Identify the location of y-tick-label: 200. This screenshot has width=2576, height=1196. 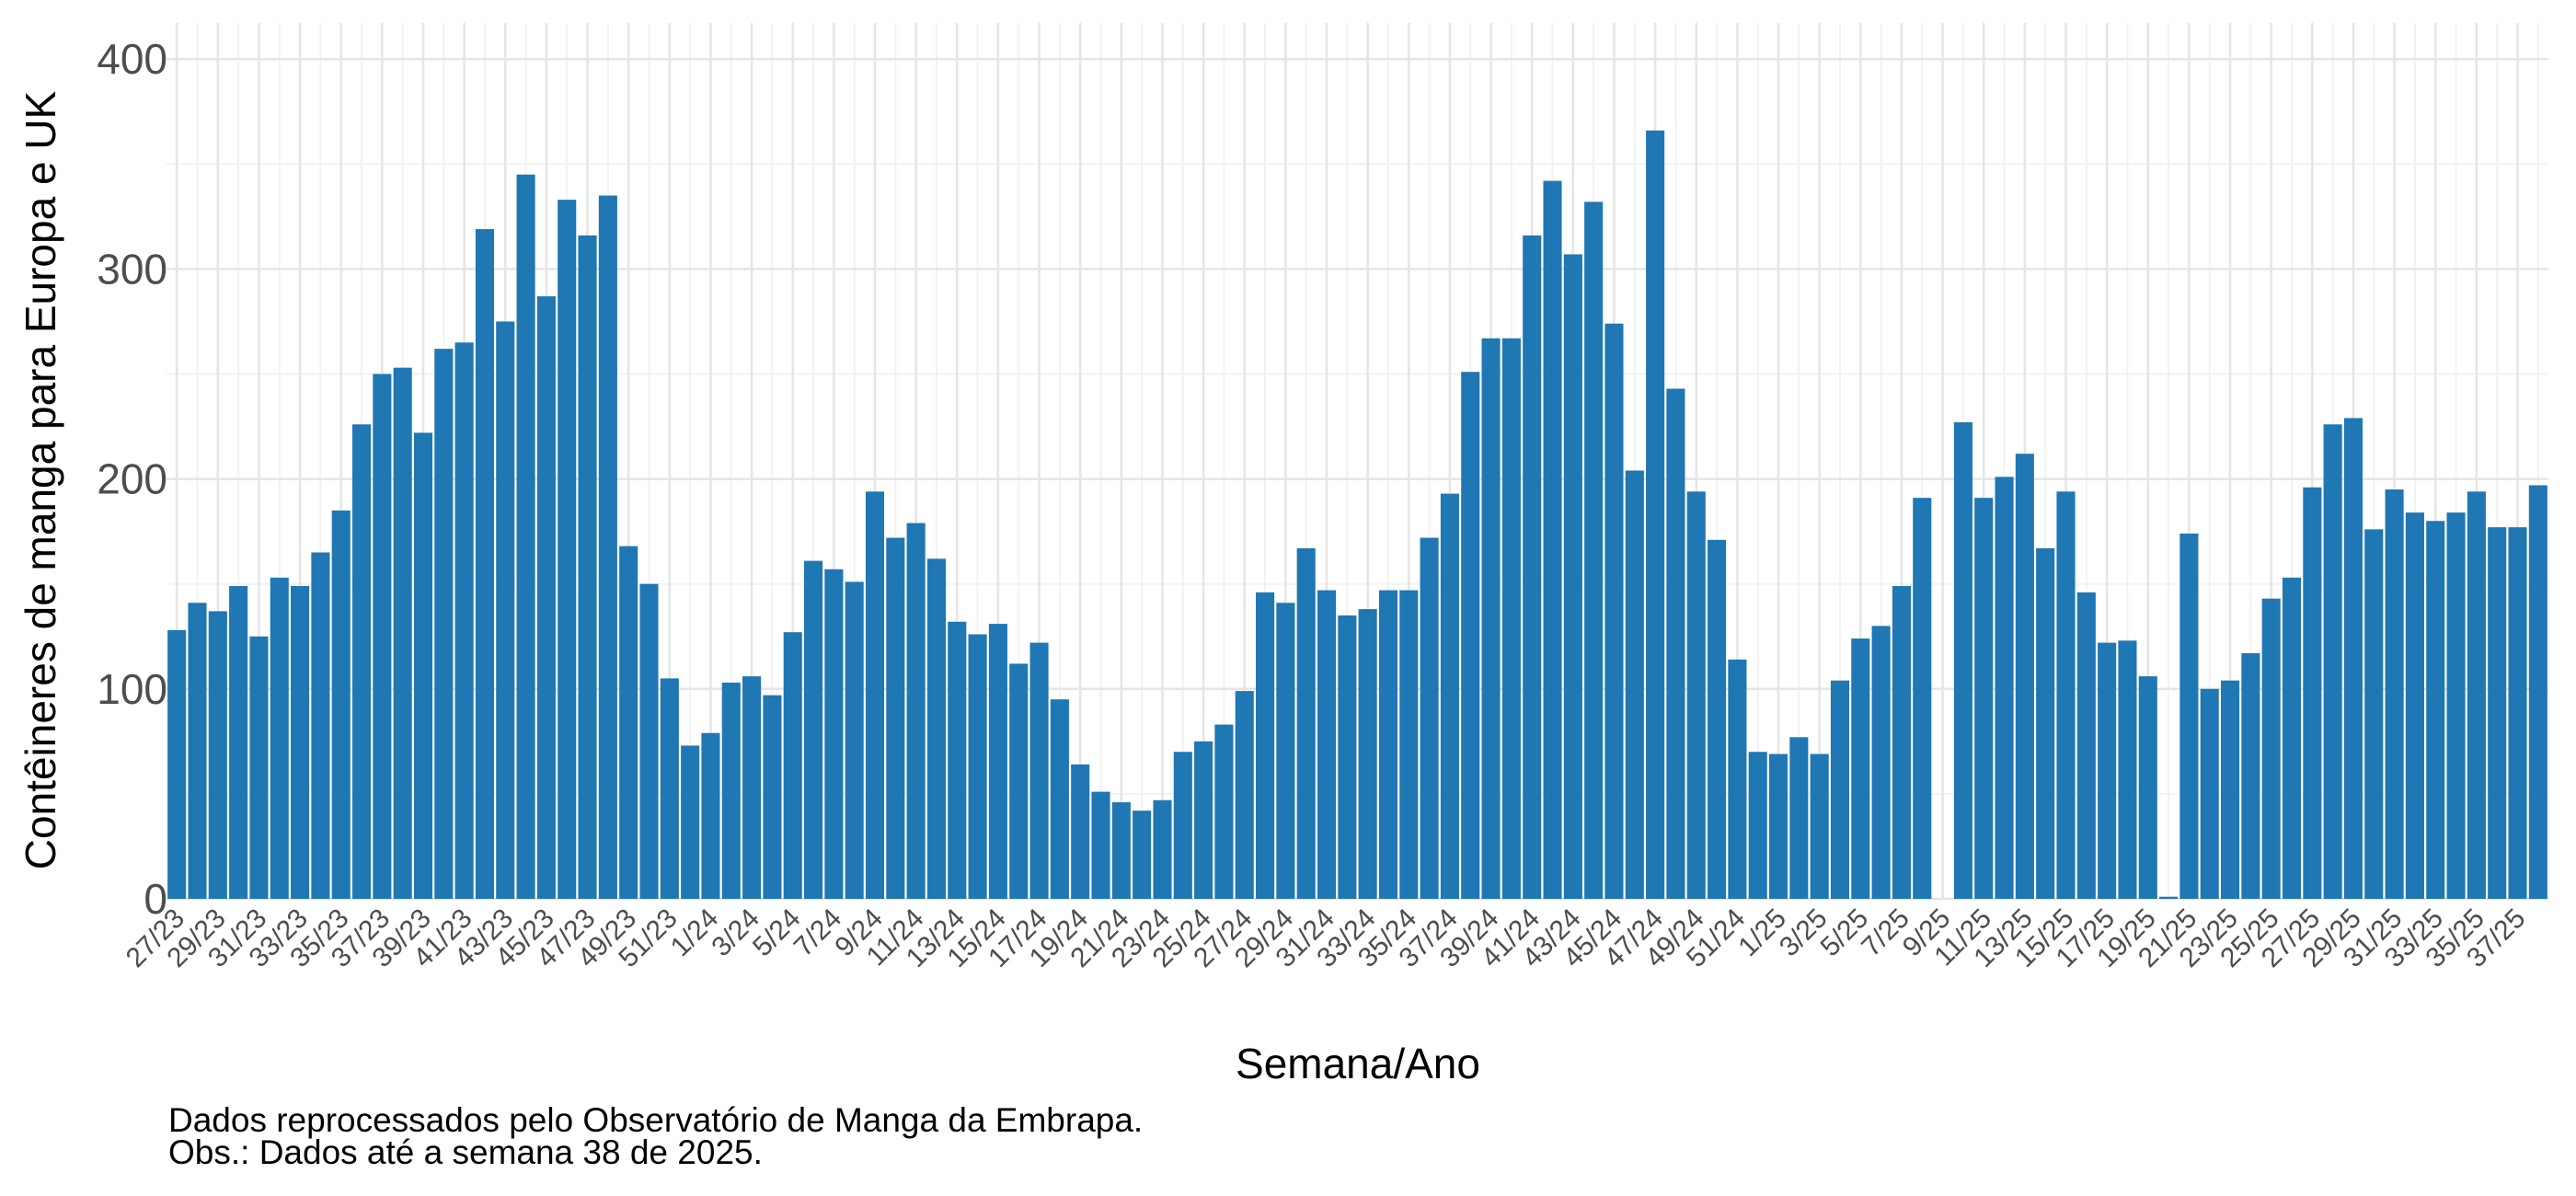
(132, 479).